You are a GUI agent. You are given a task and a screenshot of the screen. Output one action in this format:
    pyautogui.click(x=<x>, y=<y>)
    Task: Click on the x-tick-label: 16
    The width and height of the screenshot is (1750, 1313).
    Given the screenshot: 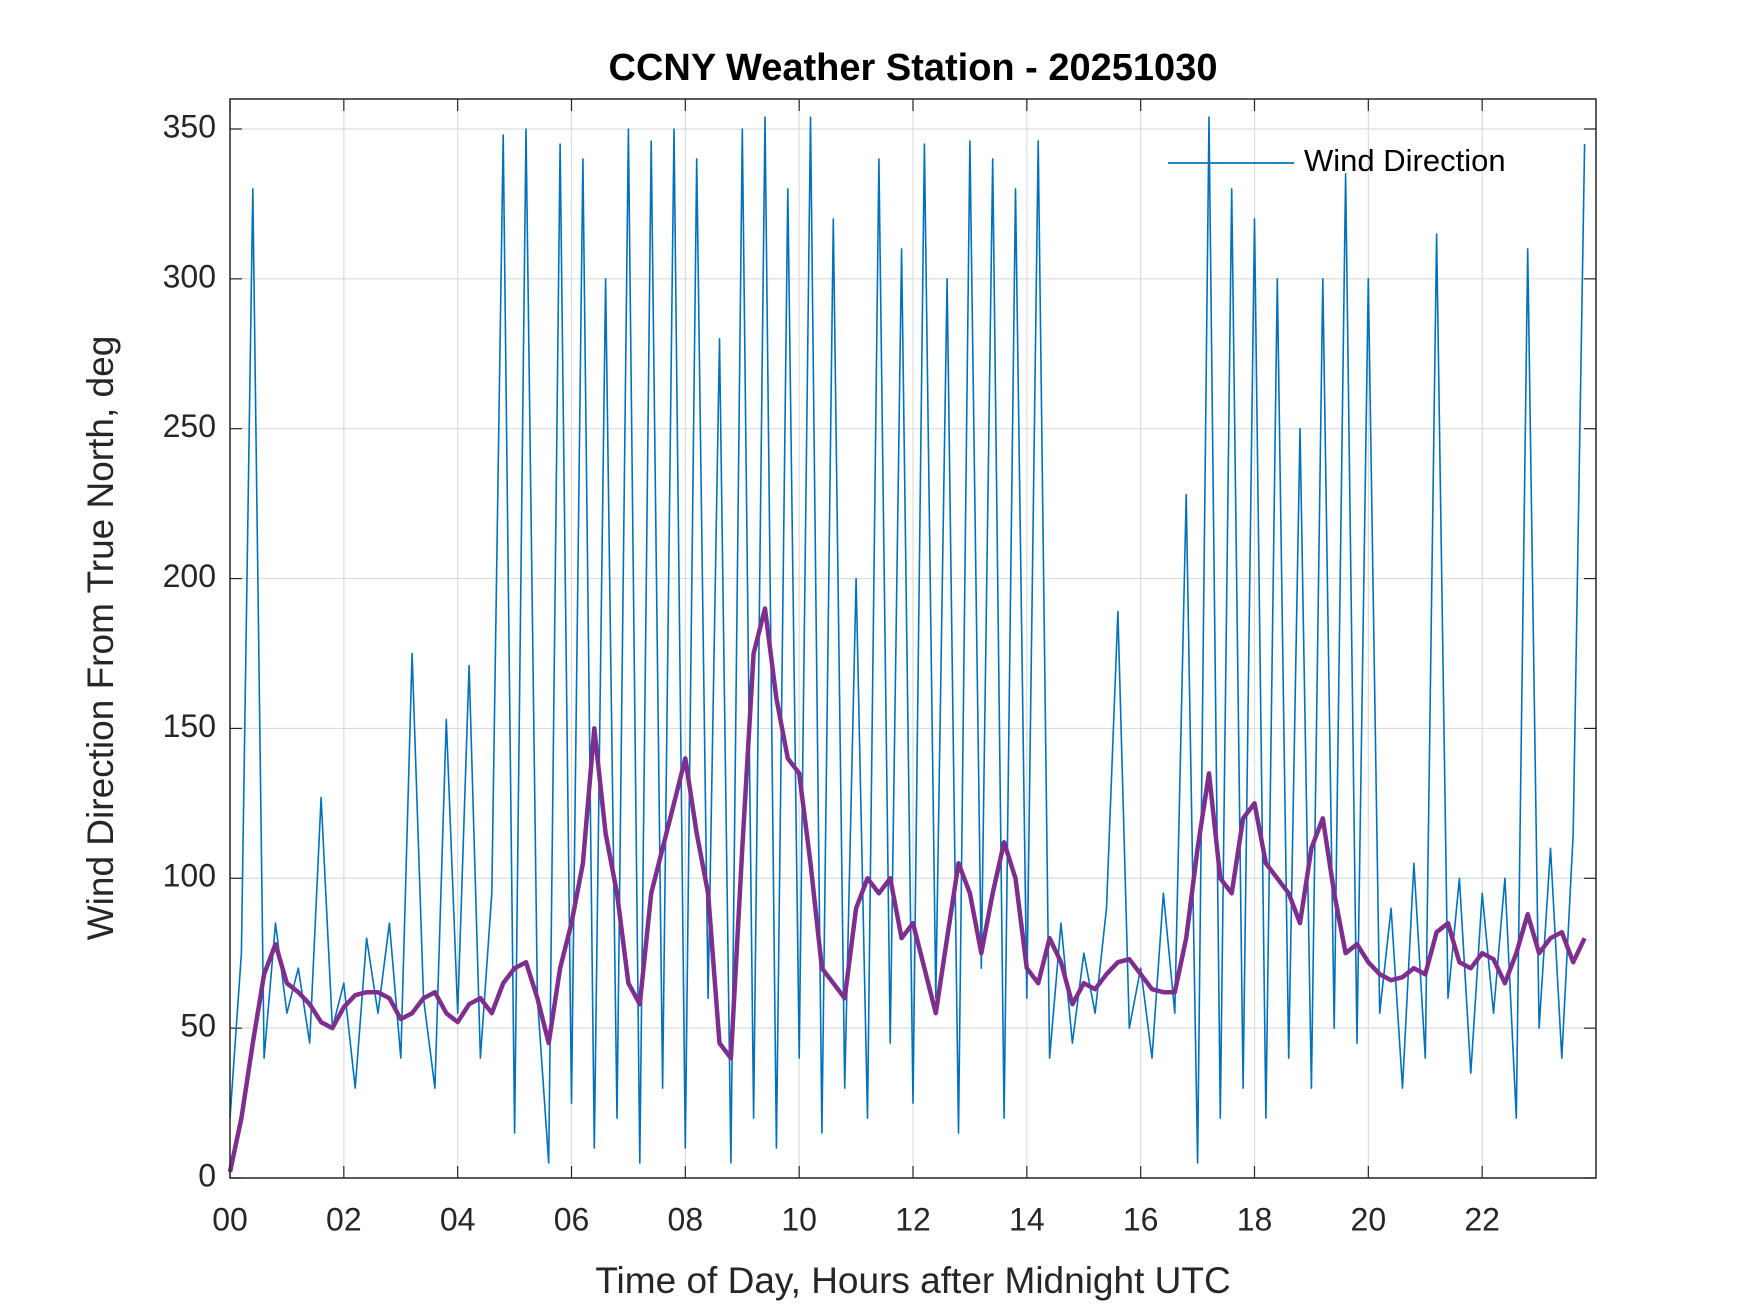 What is the action you would take?
    pyautogui.click(x=1141, y=1219)
    